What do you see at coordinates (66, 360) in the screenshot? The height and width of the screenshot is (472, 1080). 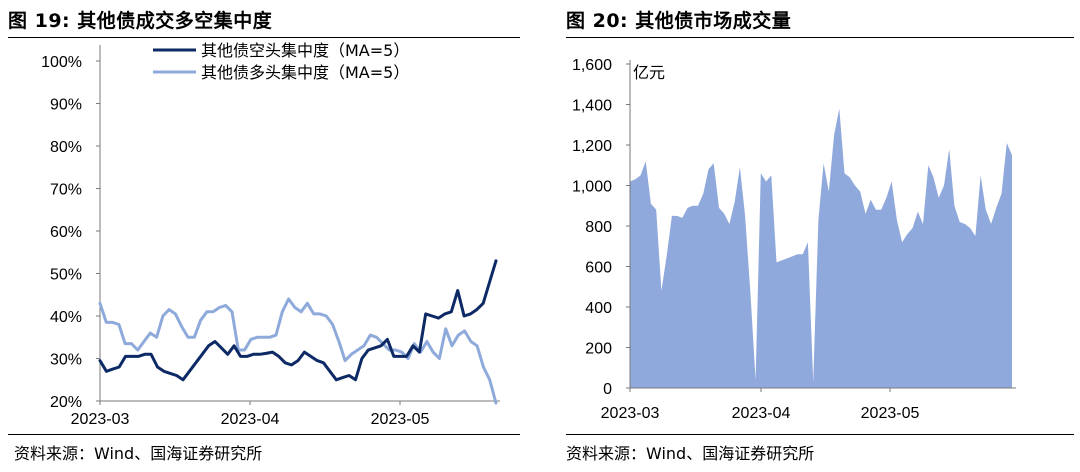 I see `left-y-tick-label: 30%` at bounding box center [66, 360].